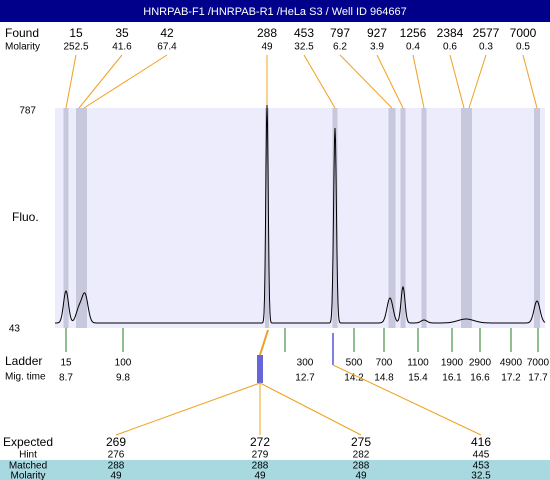 The image size is (550, 480). Describe the element at coordinates (305, 363) in the screenshot. I see `ladder-size: 300` at that location.